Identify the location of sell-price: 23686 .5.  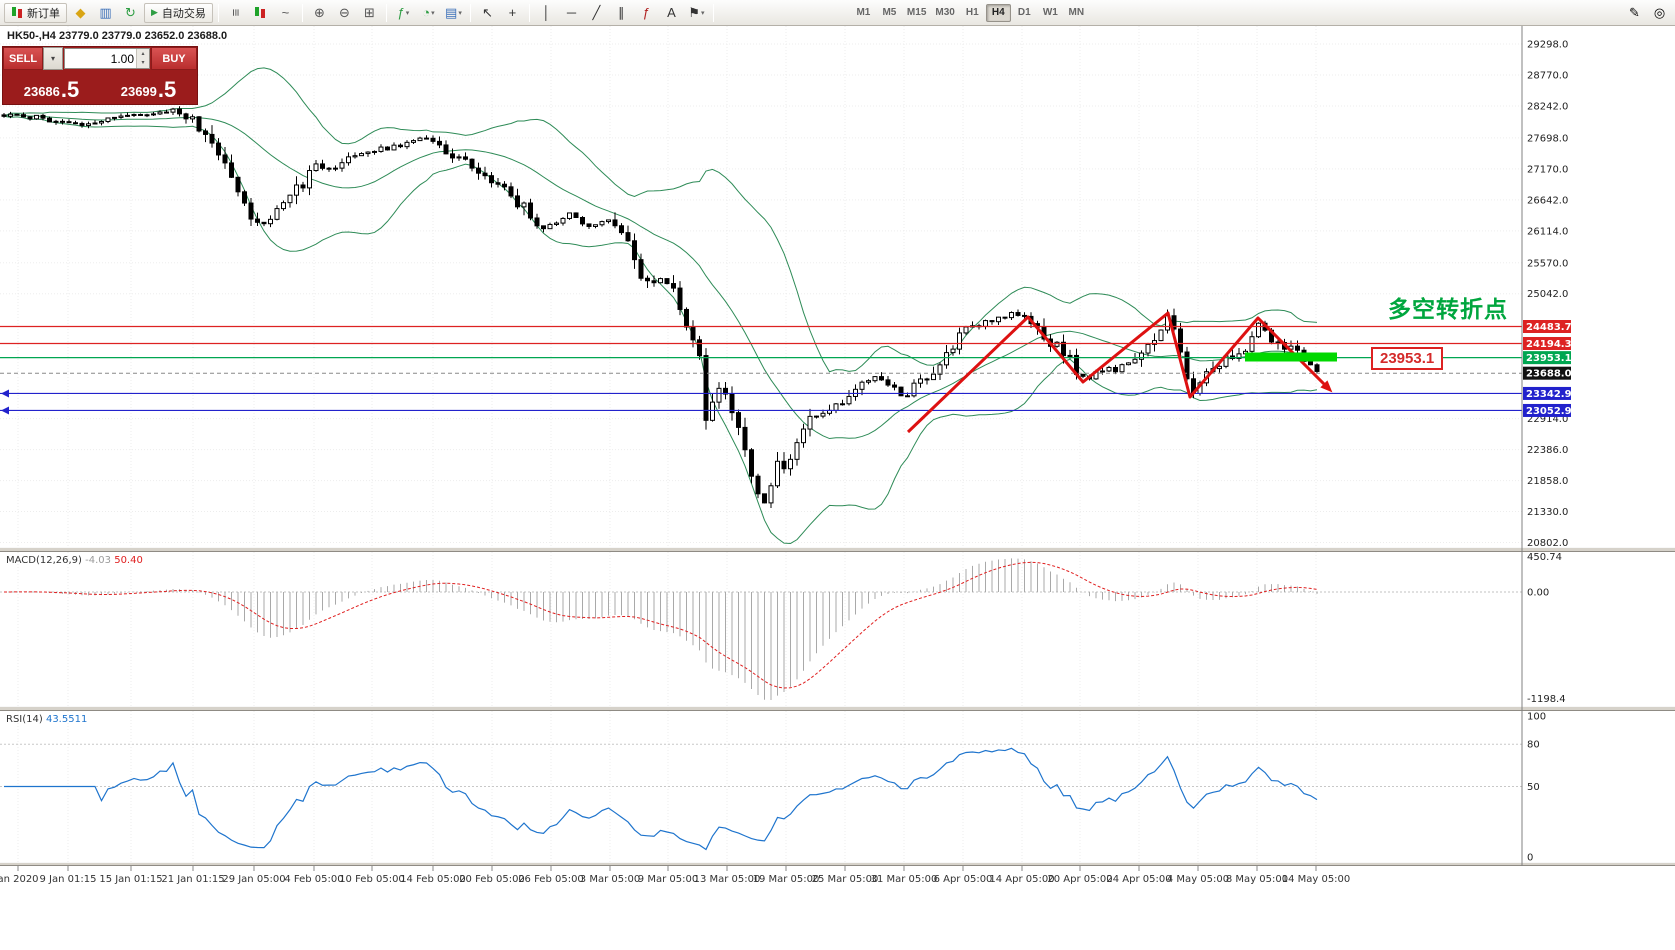
(51, 87).